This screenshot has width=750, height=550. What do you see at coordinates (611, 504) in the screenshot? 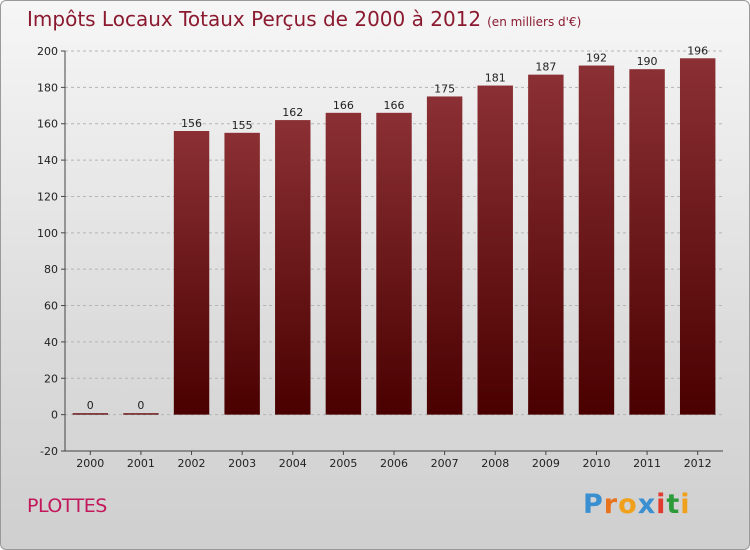
I see `logo-letter: r` at bounding box center [611, 504].